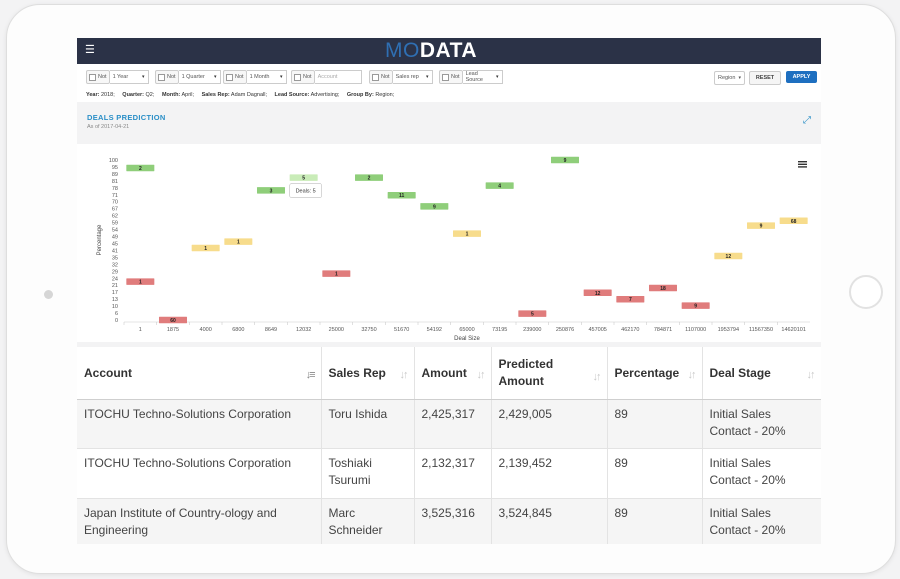  What do you see at coordinates (761, 330) in the screenshot?
I see `x-tick-label: 11567350` at bounding box center [761, 330].